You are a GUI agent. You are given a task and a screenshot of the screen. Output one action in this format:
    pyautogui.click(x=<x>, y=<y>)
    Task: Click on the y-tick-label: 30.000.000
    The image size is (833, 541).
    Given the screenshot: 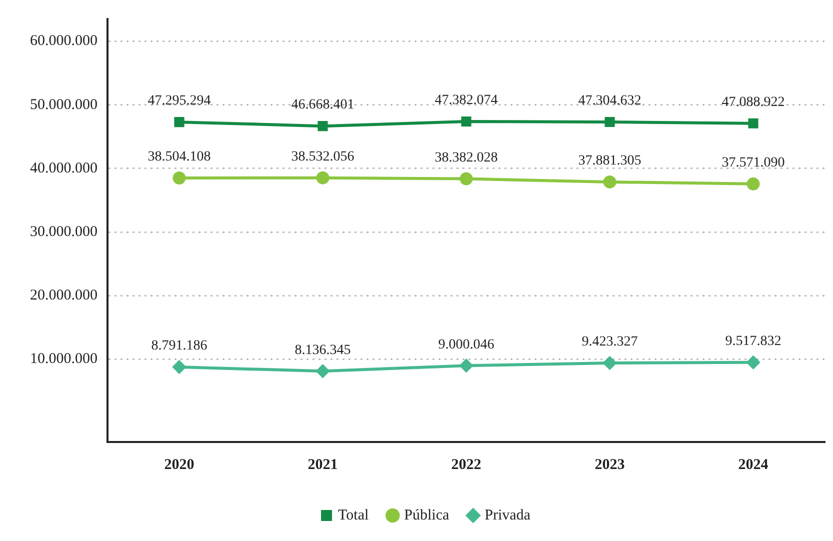 What is the action you would take?
    pyautogui.click(x=64, y=232)
    